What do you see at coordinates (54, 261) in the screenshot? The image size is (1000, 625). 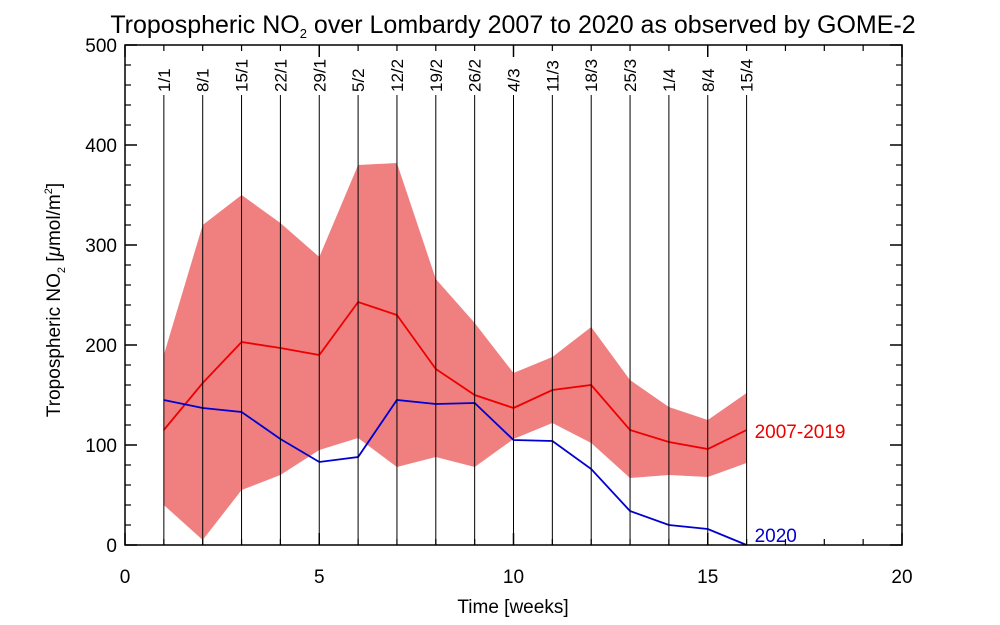 I see `y-label-part-2: [` at bounding box center [54, 261].